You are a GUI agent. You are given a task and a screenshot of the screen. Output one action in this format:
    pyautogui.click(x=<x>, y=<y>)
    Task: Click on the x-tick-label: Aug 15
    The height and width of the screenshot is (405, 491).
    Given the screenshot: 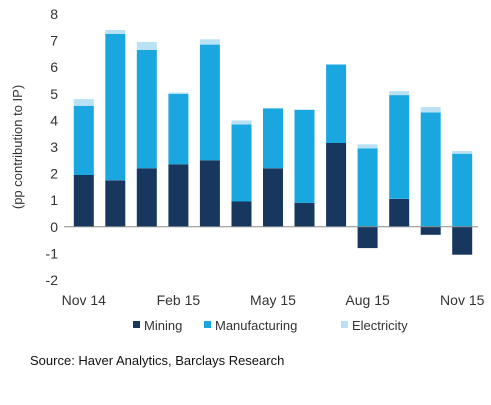 What is the action you would take?
    pyautogui.click(x=367, y=300)
    